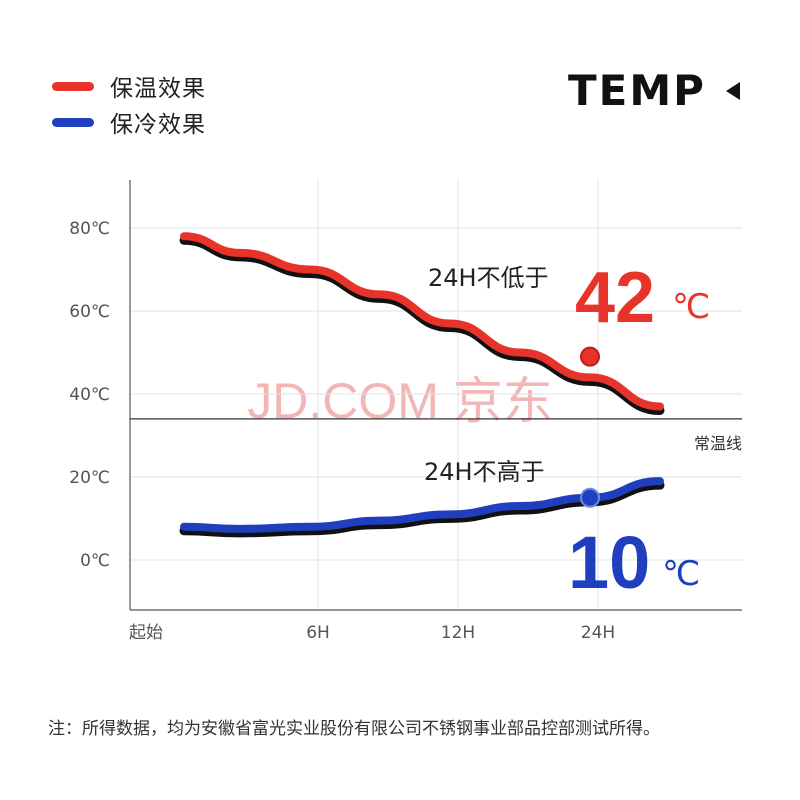 The height and width of the screenshot is (800, 800). Describe the element at coordinates (615, 298) in the screenshot. I see `annotation-value-warm: 42` at that location.